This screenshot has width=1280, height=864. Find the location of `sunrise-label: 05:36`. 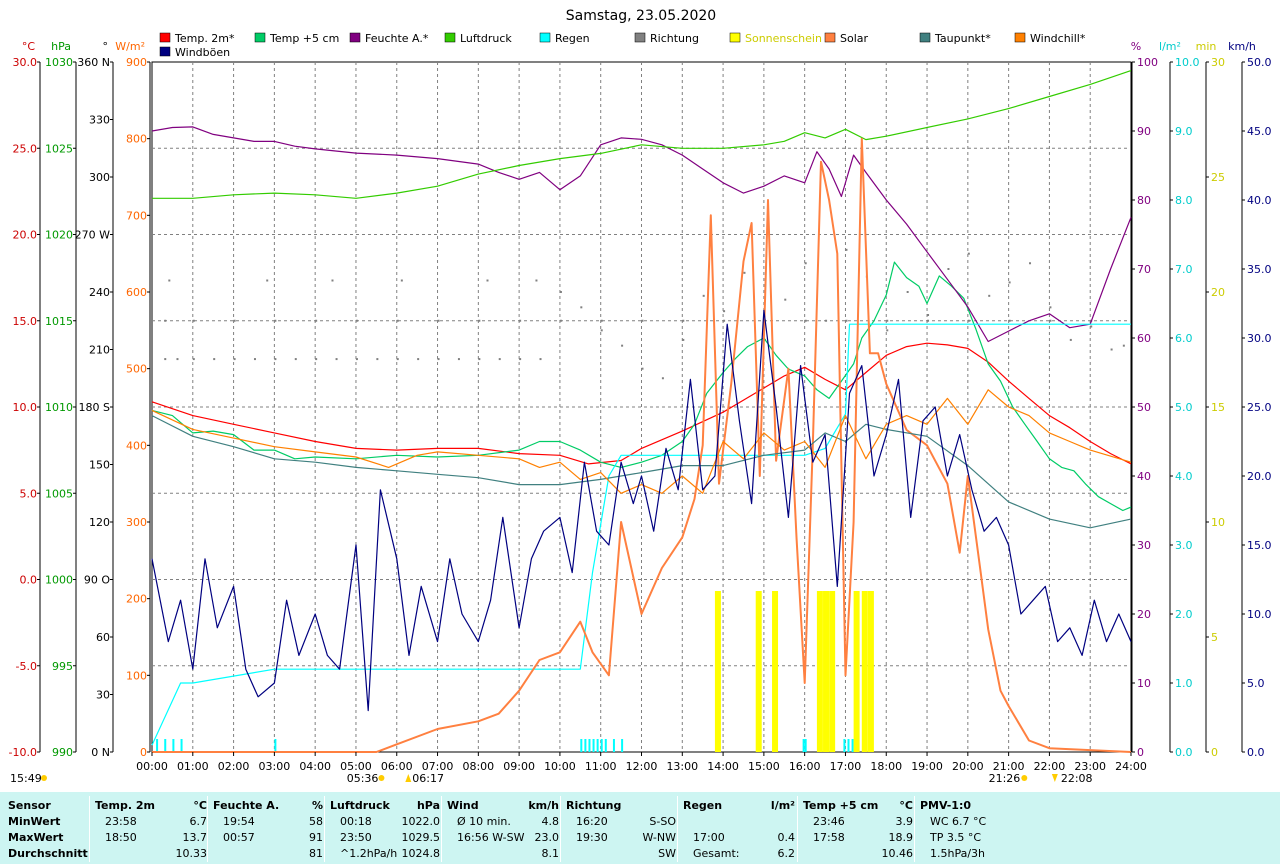

sunrise-label: 05:36 is located at coordinates (363, 778).